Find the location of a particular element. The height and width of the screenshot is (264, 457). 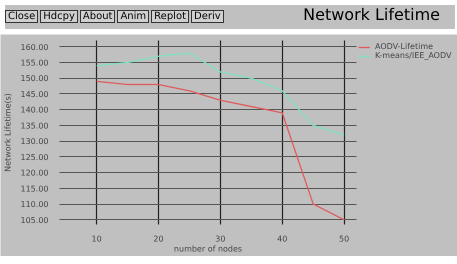

x-tick-label: 10 is located at coordinates (97, 239).